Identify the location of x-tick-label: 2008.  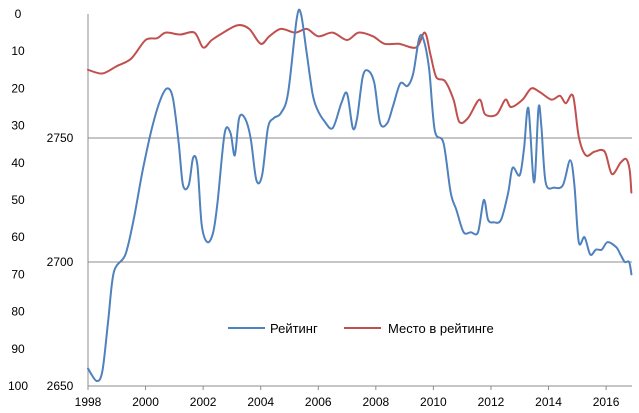
(375, 402).